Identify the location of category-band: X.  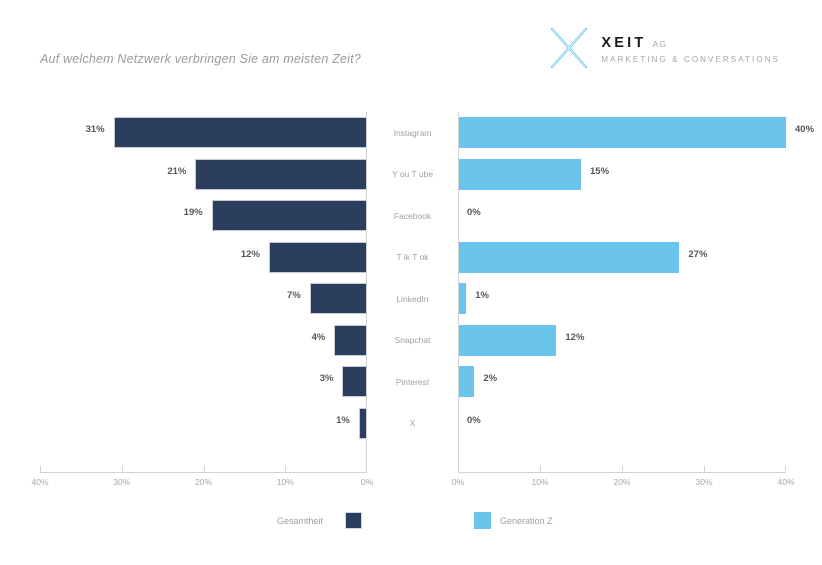
(412, 424).